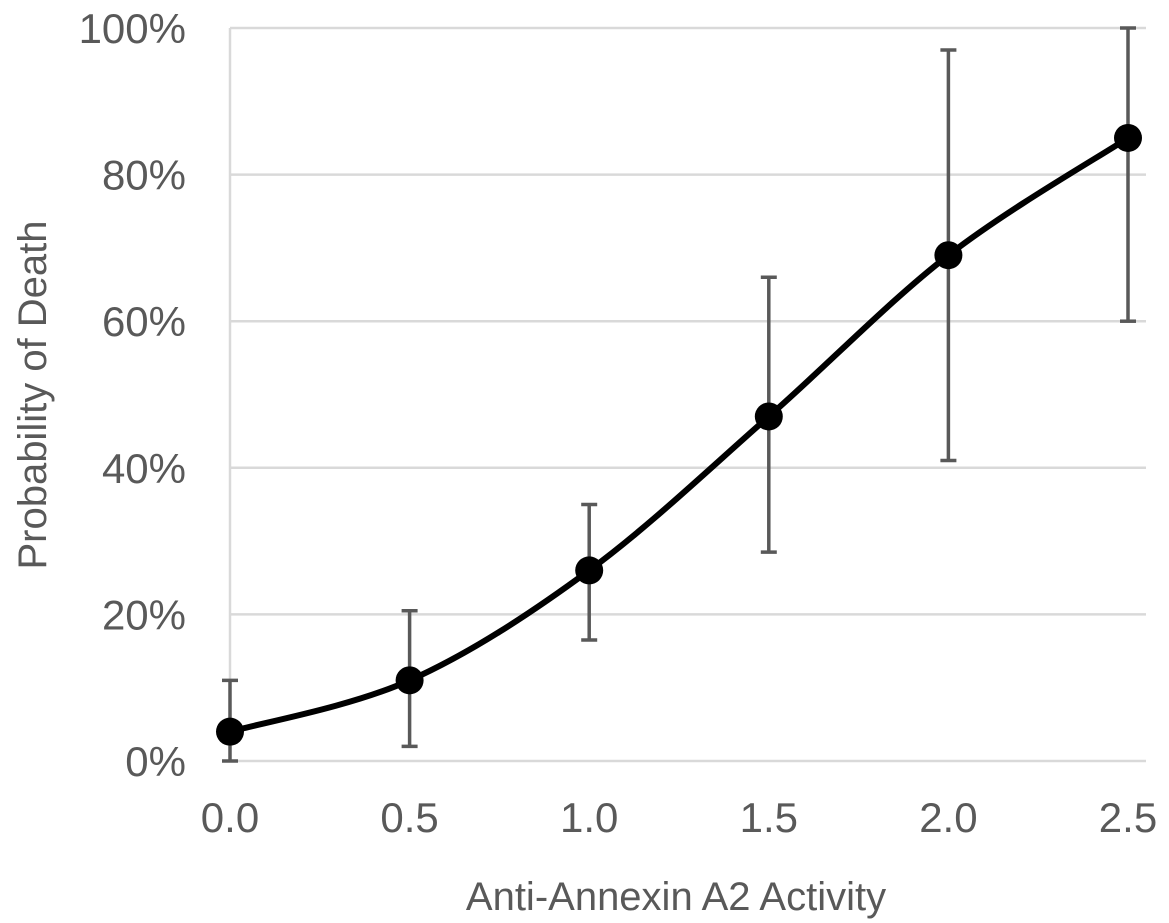  Describe the element at coordinates (409, 817) in the screenshot. I see `x-tick-label: 0.5` at that location.